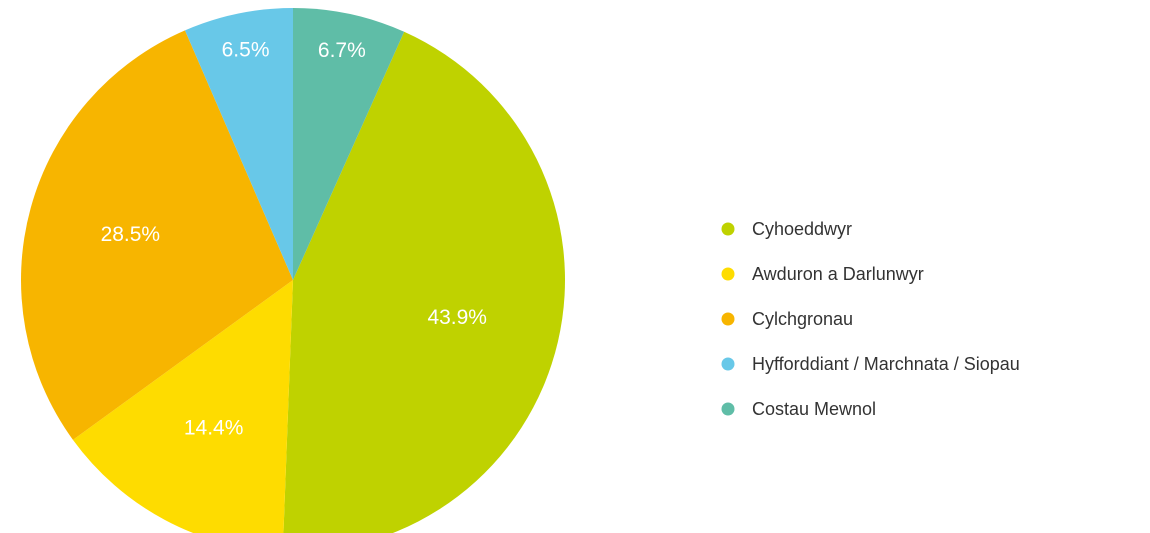 The image size is (1150, 533). What do you see at coordinates (246, 49) in the screenshot?
I see `slice-label: 6.5%` at bounding box center [246, 49].